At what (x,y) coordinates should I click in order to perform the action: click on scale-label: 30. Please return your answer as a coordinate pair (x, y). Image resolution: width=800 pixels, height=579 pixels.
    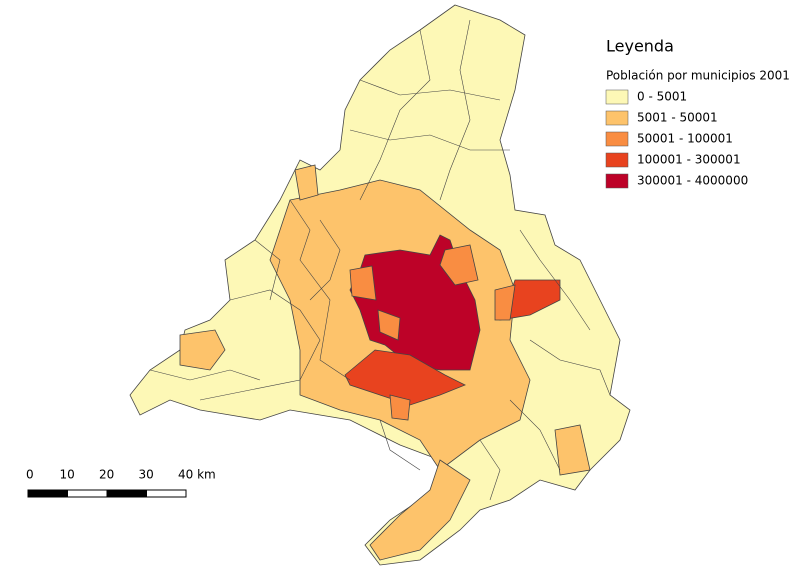
    Looking at the image, I should click on (146, 475).